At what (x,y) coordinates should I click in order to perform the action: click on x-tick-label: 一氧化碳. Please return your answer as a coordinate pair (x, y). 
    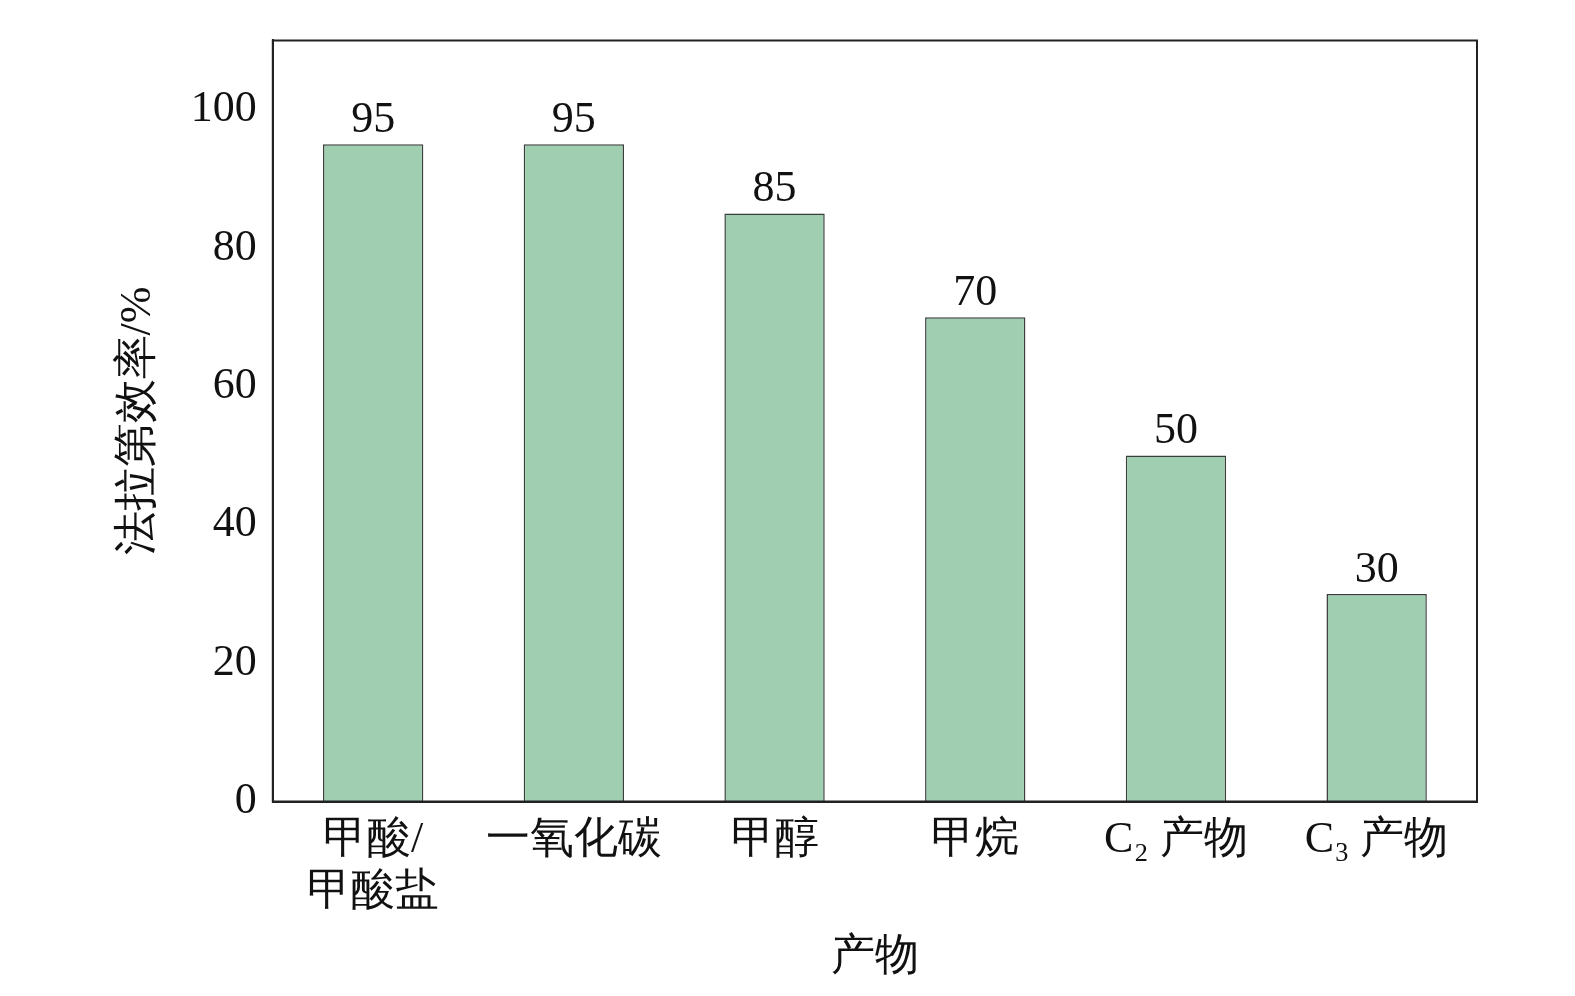
    Looking at the image, I should click on (573, 837).